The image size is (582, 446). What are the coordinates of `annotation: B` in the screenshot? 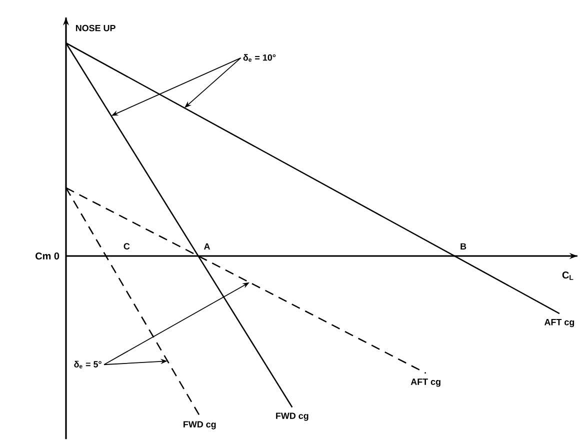 It's located at (463, 246).